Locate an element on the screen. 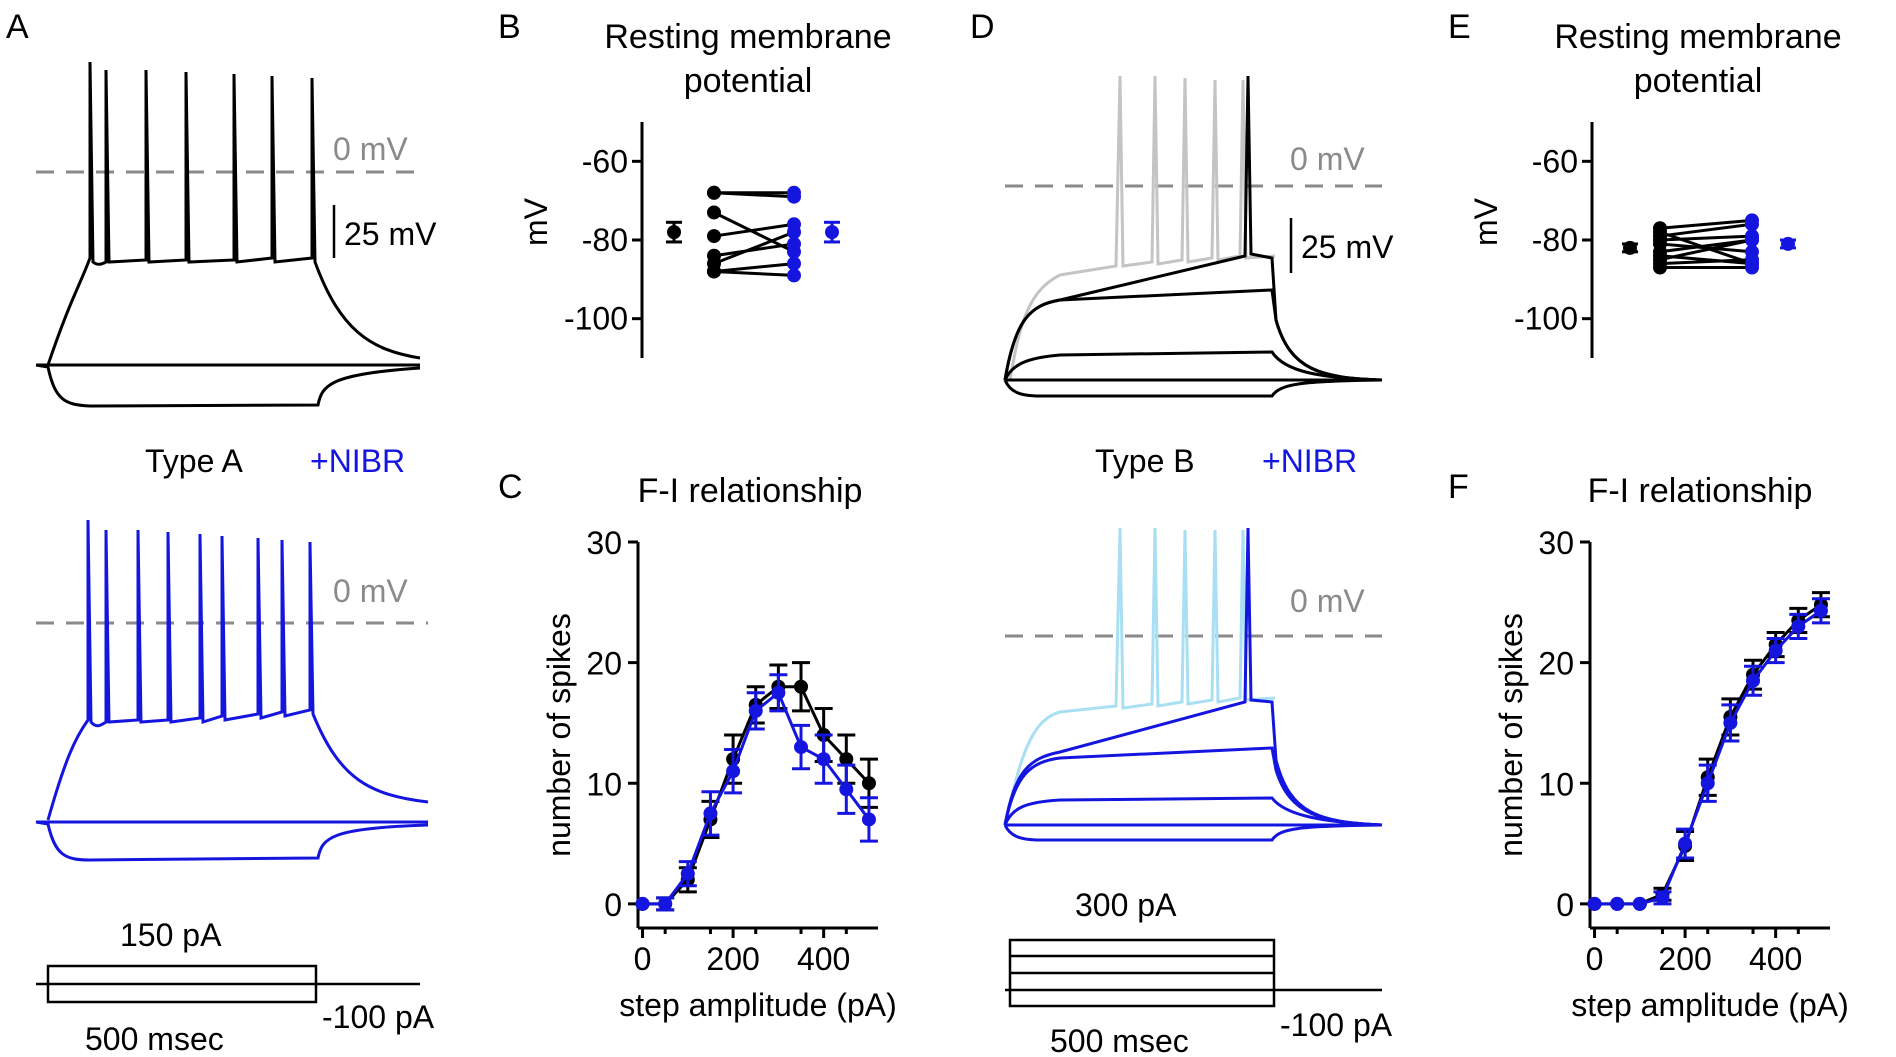 The height and width of the screenshot is (1057, 1896). subthreshold-trace-high is located at coordinates (1193, 786).